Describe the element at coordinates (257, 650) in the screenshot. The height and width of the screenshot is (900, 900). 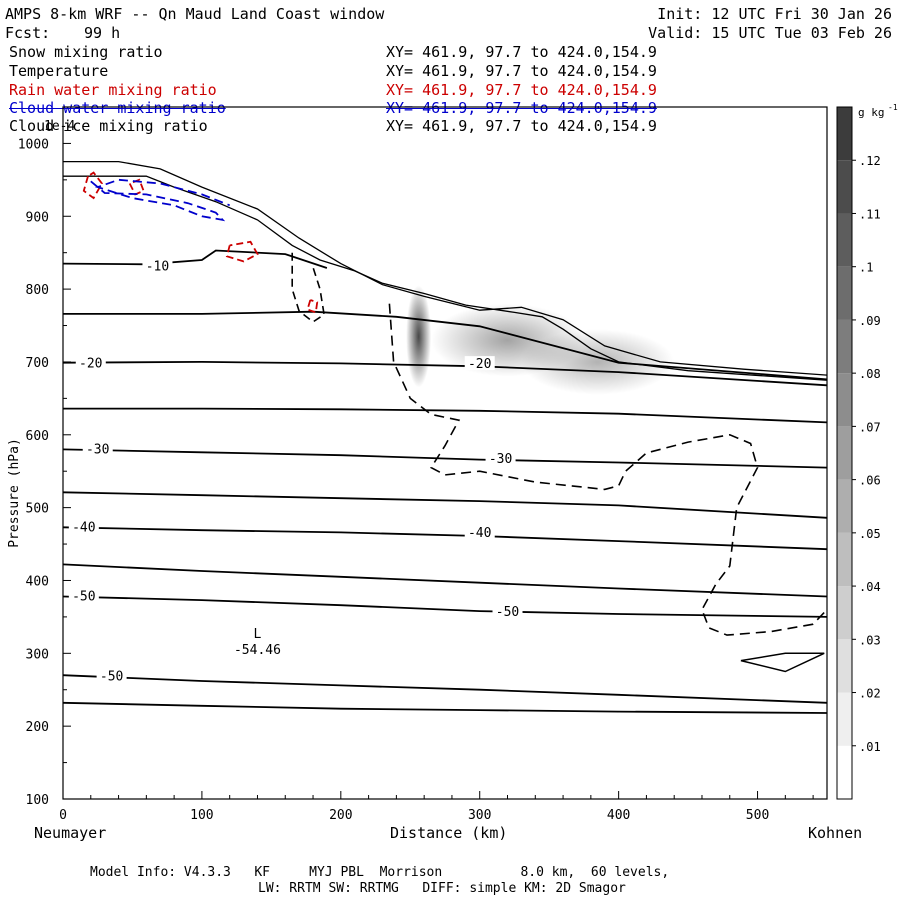
I see `low-marker-value: -54.46` at that location.